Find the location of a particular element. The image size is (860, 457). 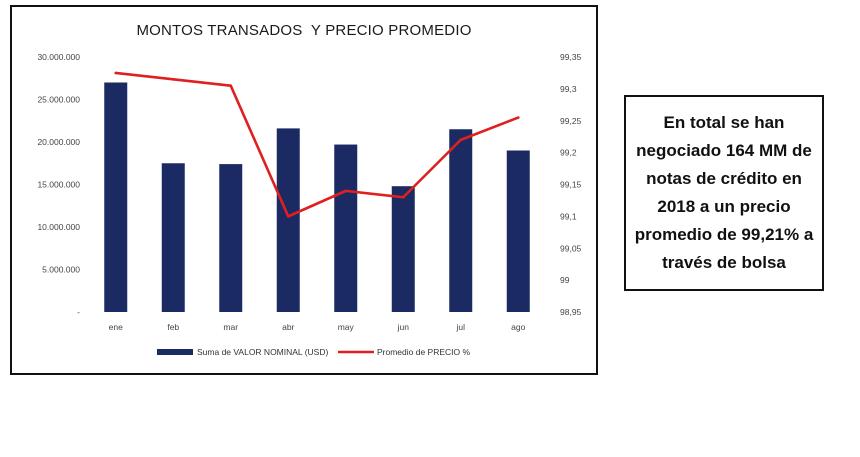

right-tick-label: 99,3 is located at coordinates (568, 89).